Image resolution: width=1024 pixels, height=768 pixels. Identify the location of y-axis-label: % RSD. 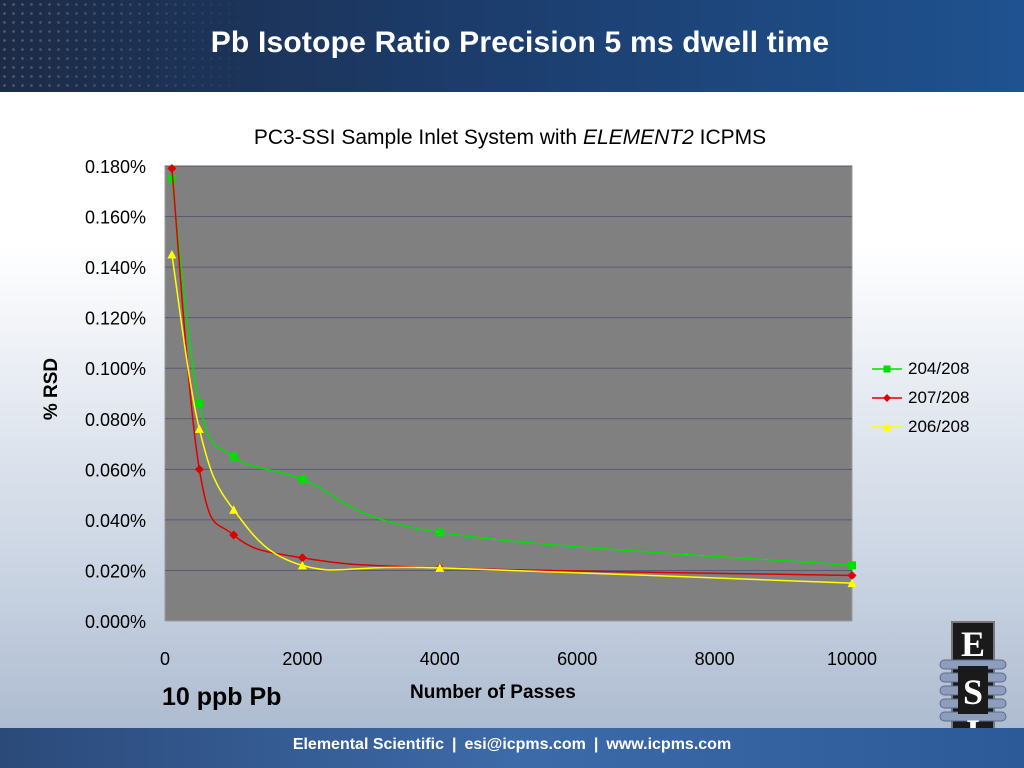
(51, 389).